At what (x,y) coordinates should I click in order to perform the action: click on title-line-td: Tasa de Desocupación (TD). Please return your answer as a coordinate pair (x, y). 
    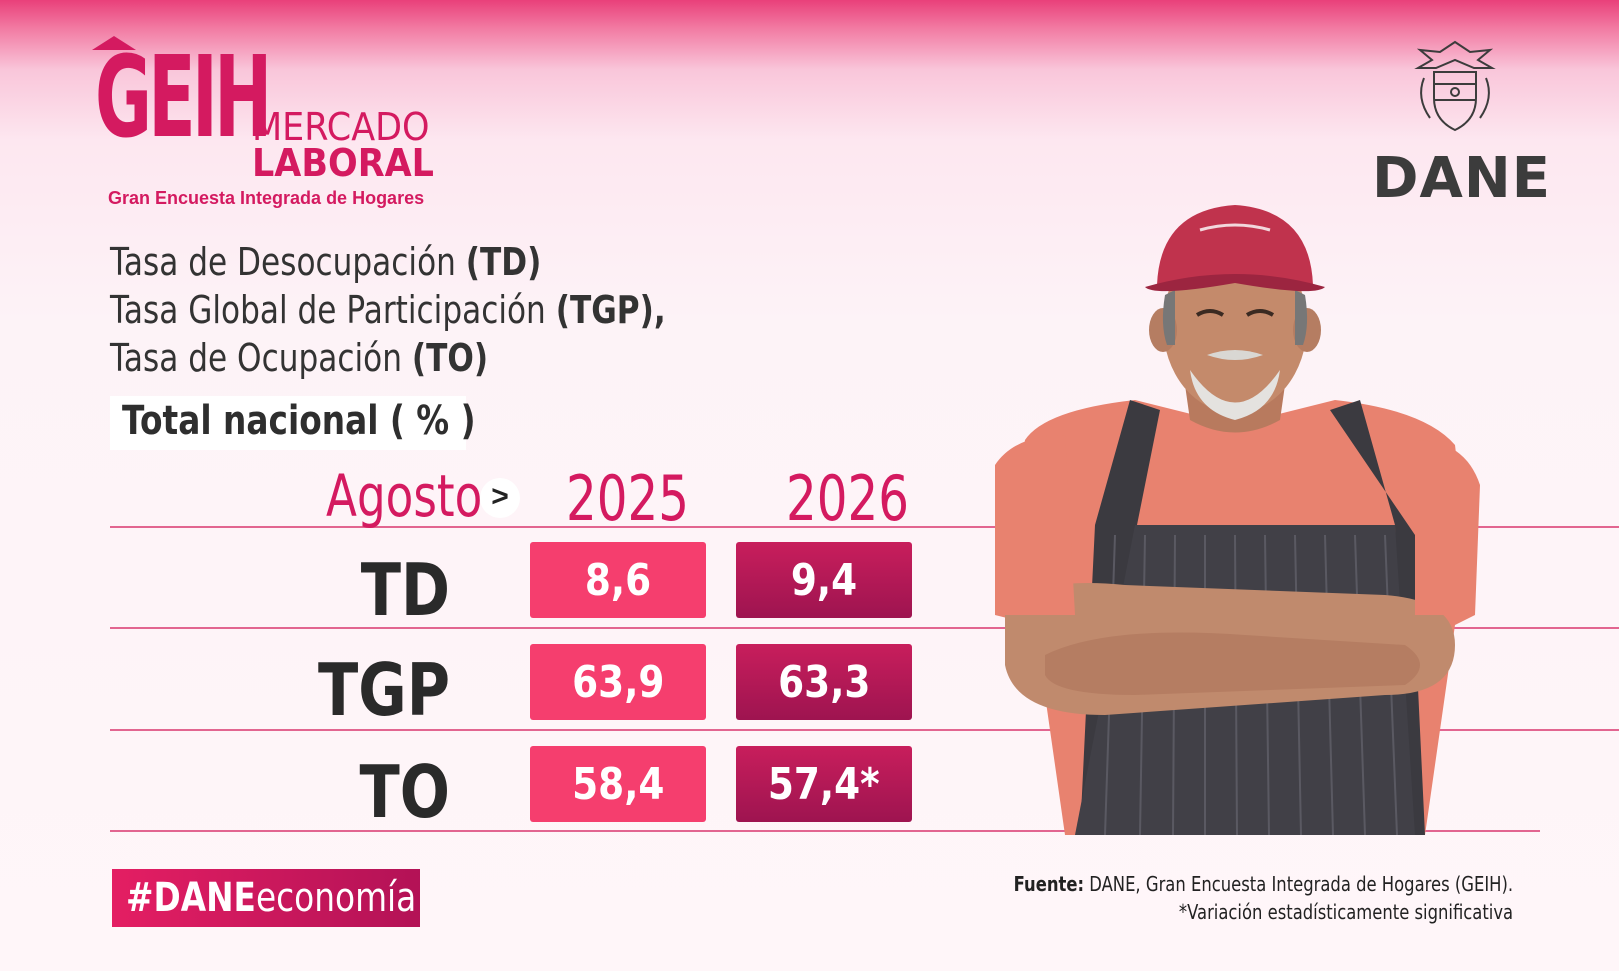
    Looking at the image, I should click on (326, 262).